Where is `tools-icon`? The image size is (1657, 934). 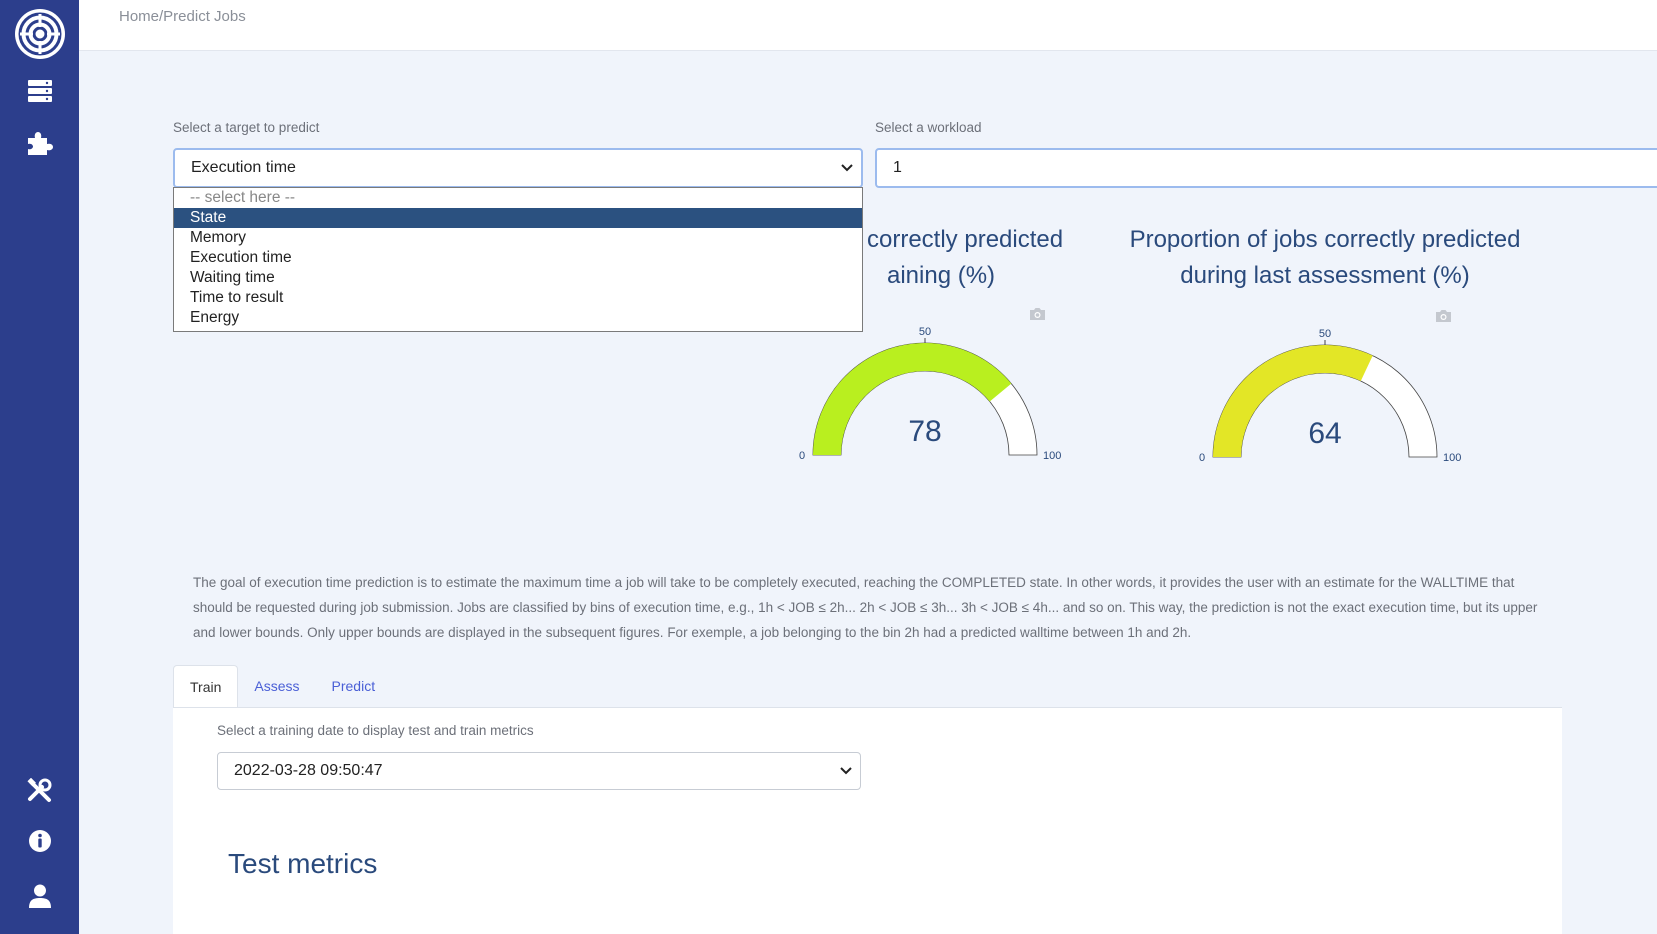 tools-icon is located at coordinates (39, 791).